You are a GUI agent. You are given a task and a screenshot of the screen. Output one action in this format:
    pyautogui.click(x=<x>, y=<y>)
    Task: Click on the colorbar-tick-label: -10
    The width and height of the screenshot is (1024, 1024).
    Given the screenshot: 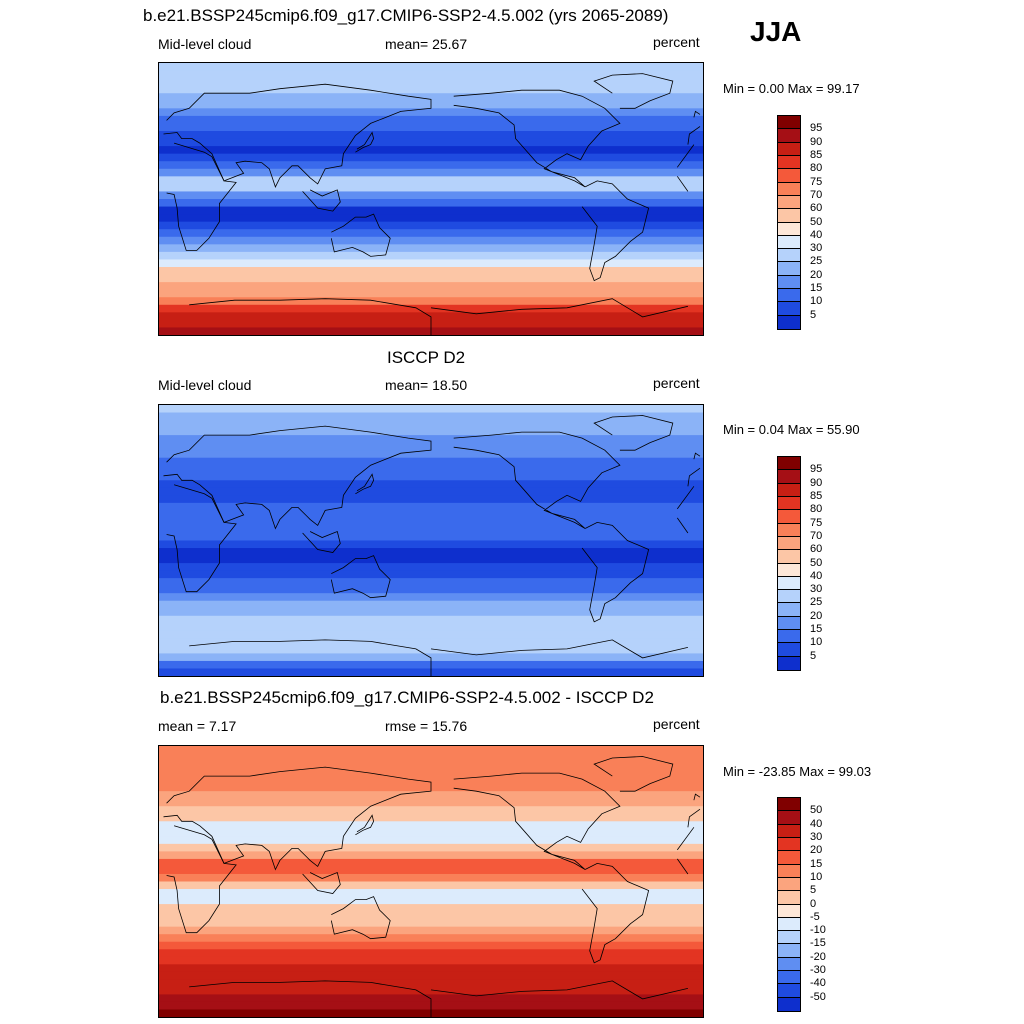 What is the action you would take?
    pyautogui.click(x=818, y=930)
    